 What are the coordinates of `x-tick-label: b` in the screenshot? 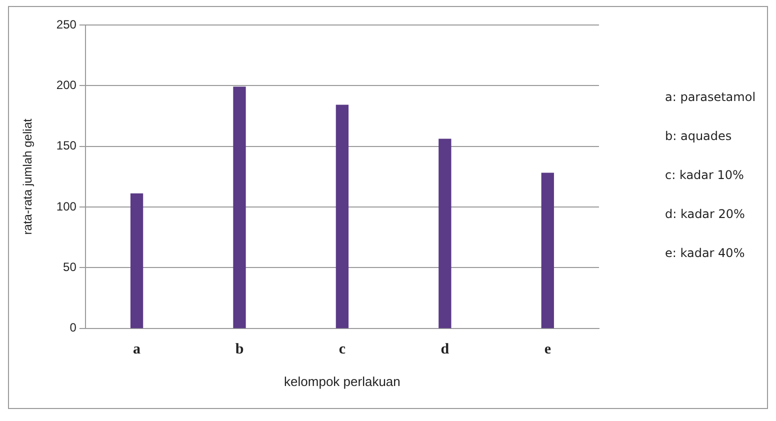 It's located at (239, 349).